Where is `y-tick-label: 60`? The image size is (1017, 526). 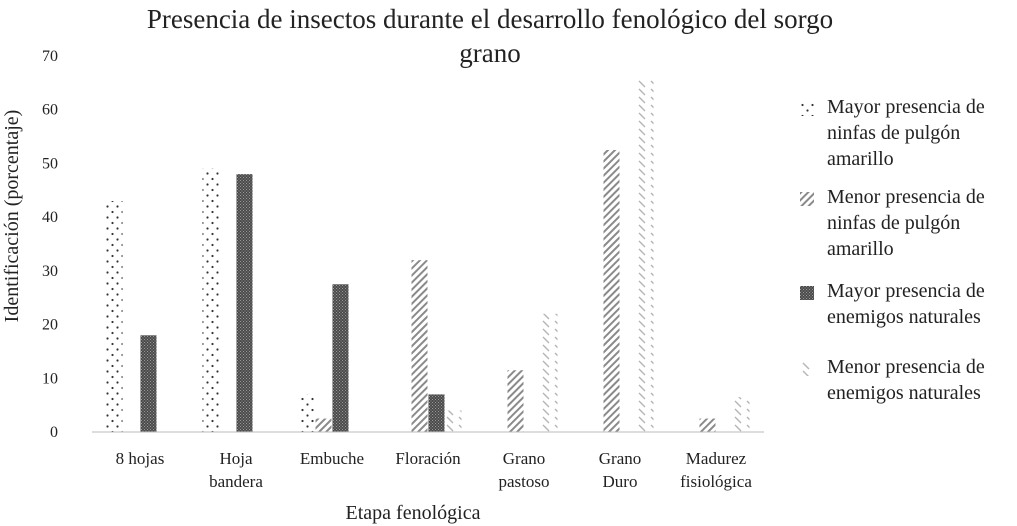
y-tick-label: 60 is located at coordinates (50, 110).